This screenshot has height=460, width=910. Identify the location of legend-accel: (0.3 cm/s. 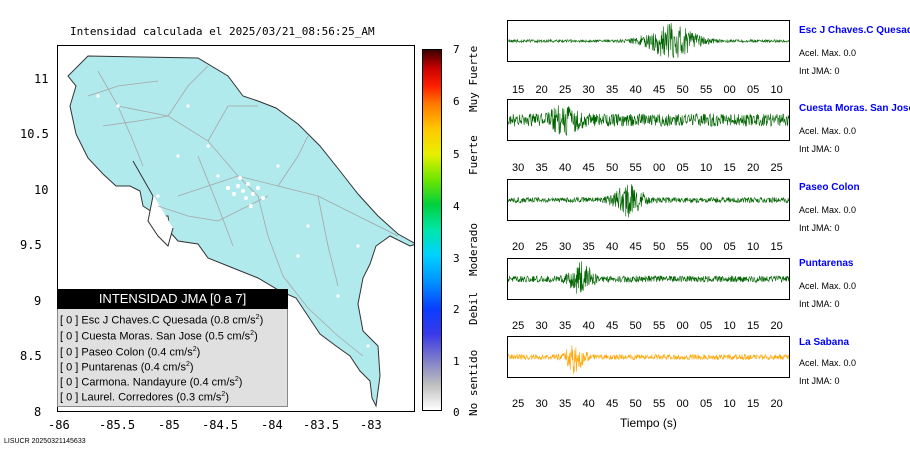
(199, 397).